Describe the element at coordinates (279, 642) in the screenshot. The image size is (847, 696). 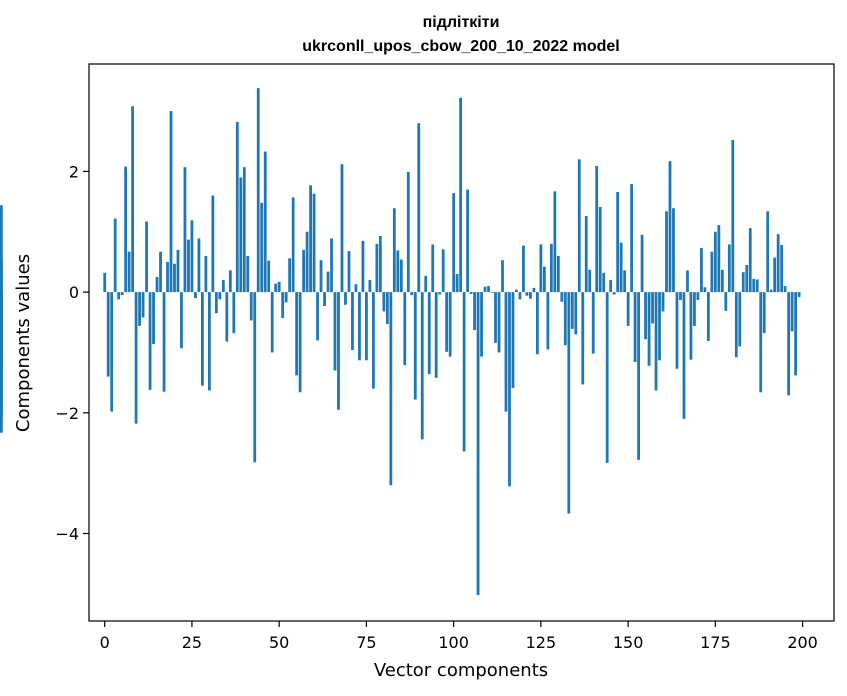
I see `x-tick-label: 50` at that location.